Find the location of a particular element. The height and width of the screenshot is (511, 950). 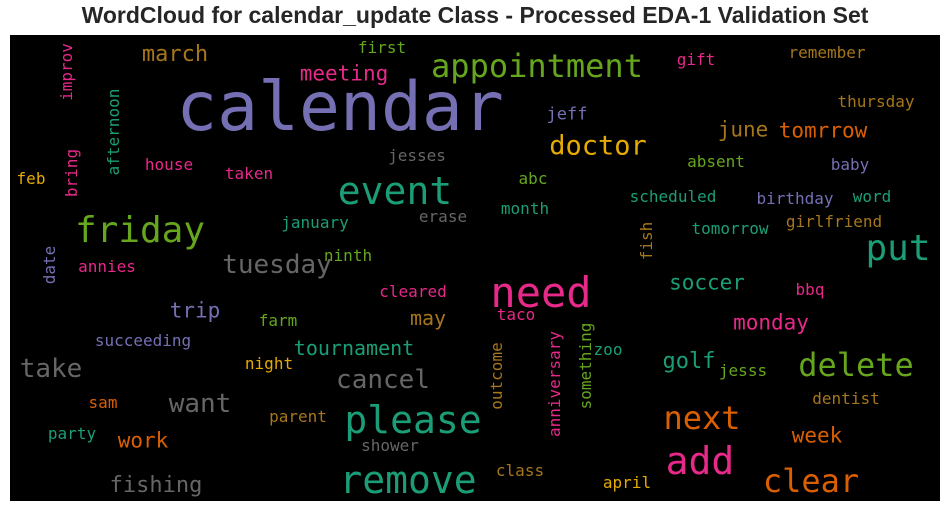

word-cancel: cancel is located at coordinates (383, 380).